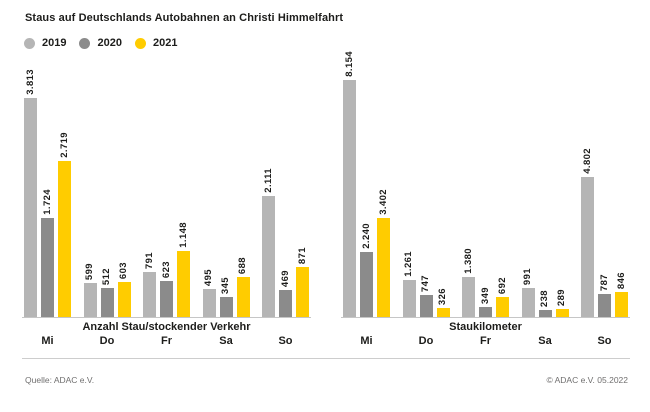 The image size is (650, 412). I want to click on bar-column: 8.154, so click(349, 184).